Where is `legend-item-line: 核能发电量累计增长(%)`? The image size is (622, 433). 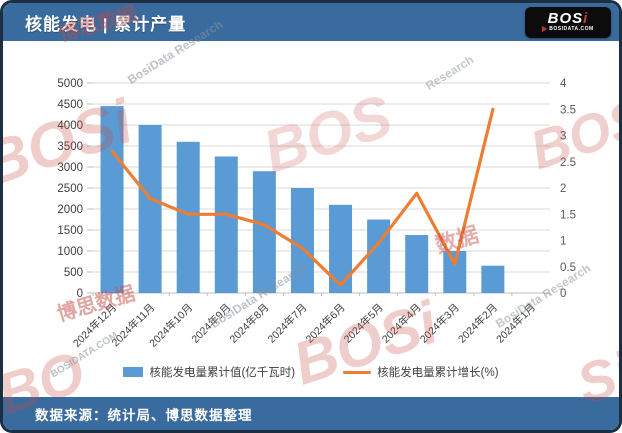
legend-item-line: 核能发电量累计增长(%) is located at coordinates (421, 372).